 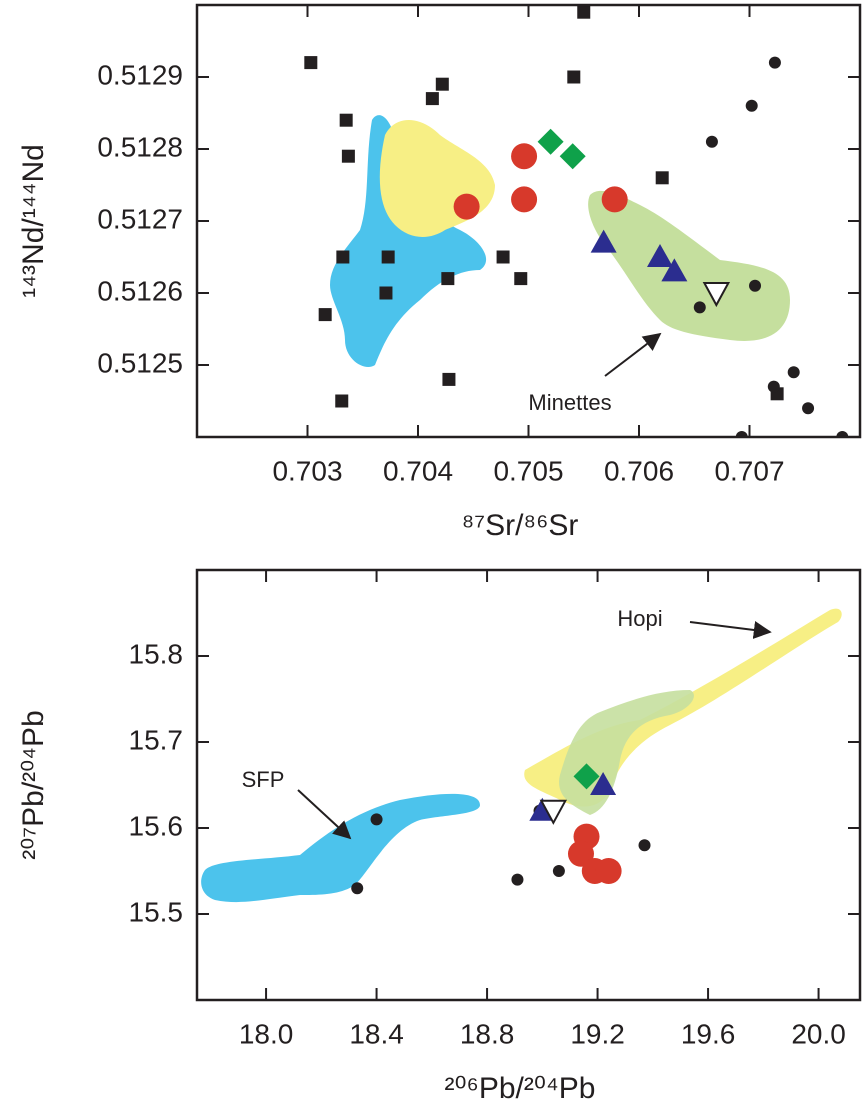 I want to click on x-tick-label: 20.0, so click(x=818, y=1033).